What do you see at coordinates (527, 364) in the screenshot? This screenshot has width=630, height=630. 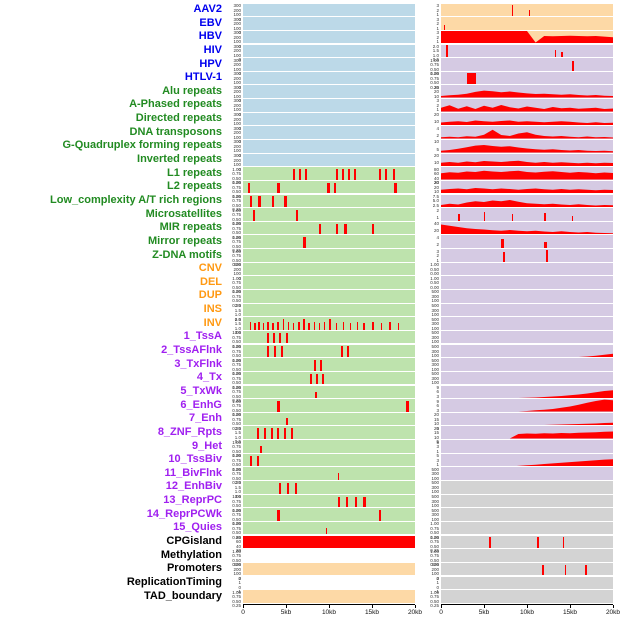 I see `right-panel-3-txflnk` at bounding box center [527, 364].